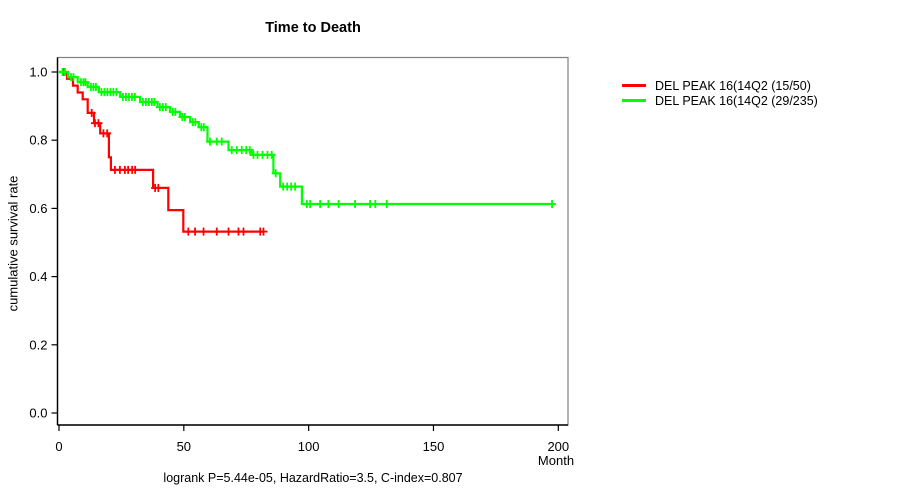 This screenshot has width=900, height=500. I want to click on x-tick-label: 50, so click(184, 446).